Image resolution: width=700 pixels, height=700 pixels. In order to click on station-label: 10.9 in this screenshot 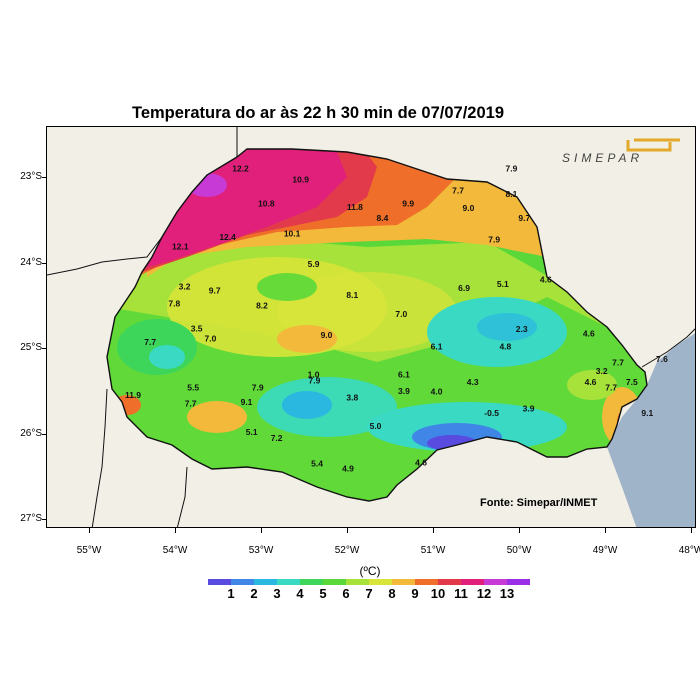, I will do `click(300, 180)`.